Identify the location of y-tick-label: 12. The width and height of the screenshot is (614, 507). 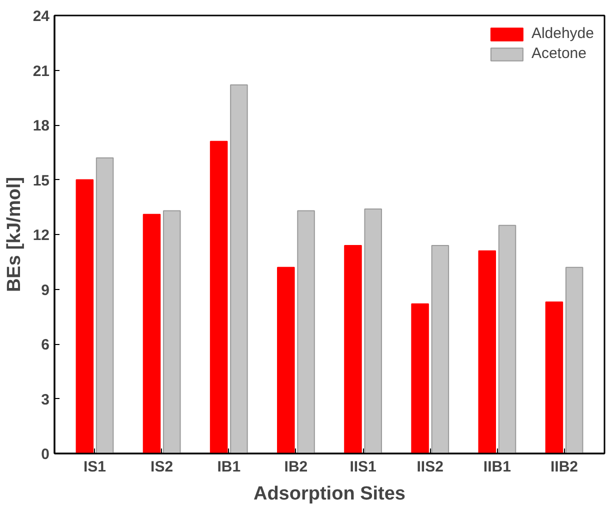
(41, 235).